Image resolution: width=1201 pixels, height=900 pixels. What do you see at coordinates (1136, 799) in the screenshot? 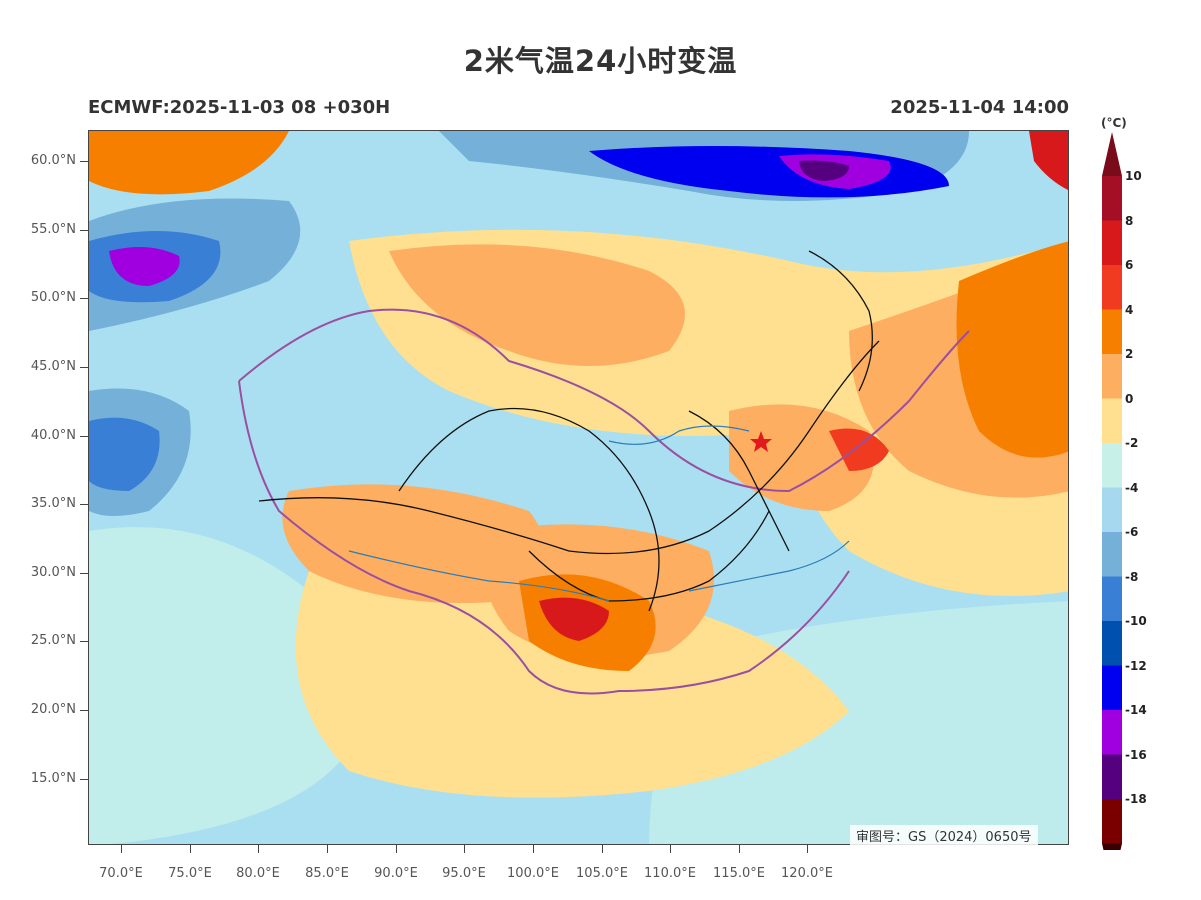
I see `colorbar-tick-label: -18` at bounding box center [1136, 799].